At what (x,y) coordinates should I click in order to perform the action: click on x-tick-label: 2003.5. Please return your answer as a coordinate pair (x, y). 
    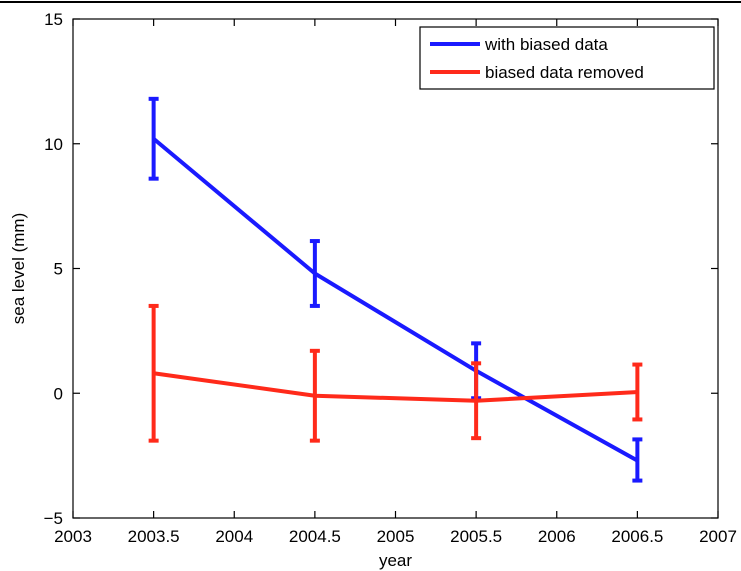
    Looking at the image, I should click on (154, 536).